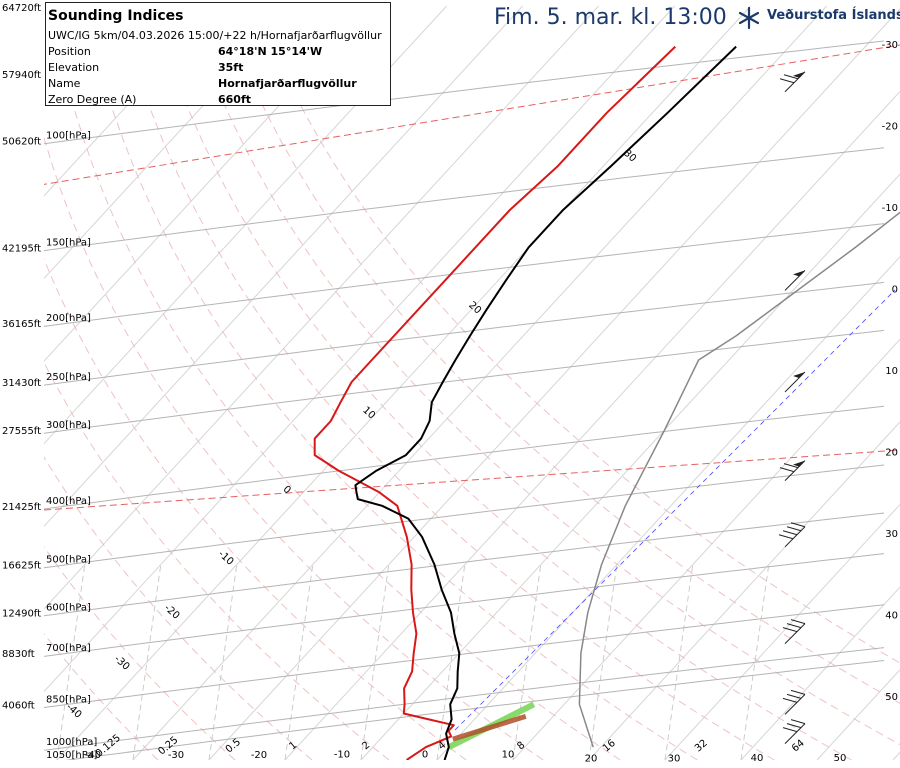 Image resolution: width=900 pixels, height=768 pixels. Describe the element at coordinates (287, 490) in the screenshot. I see `inline-isotherm-label: 0` at that location.